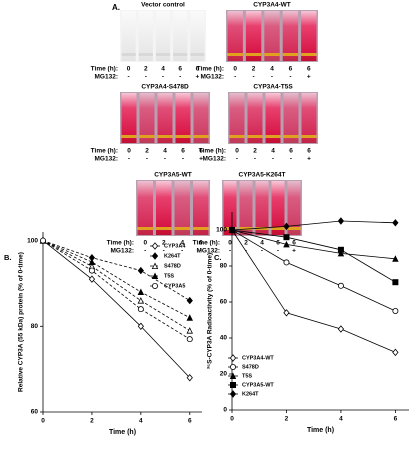  Describe the element at coordinates (232, 419) in the screenshot. I see `x-tick-label: 0` at that location.